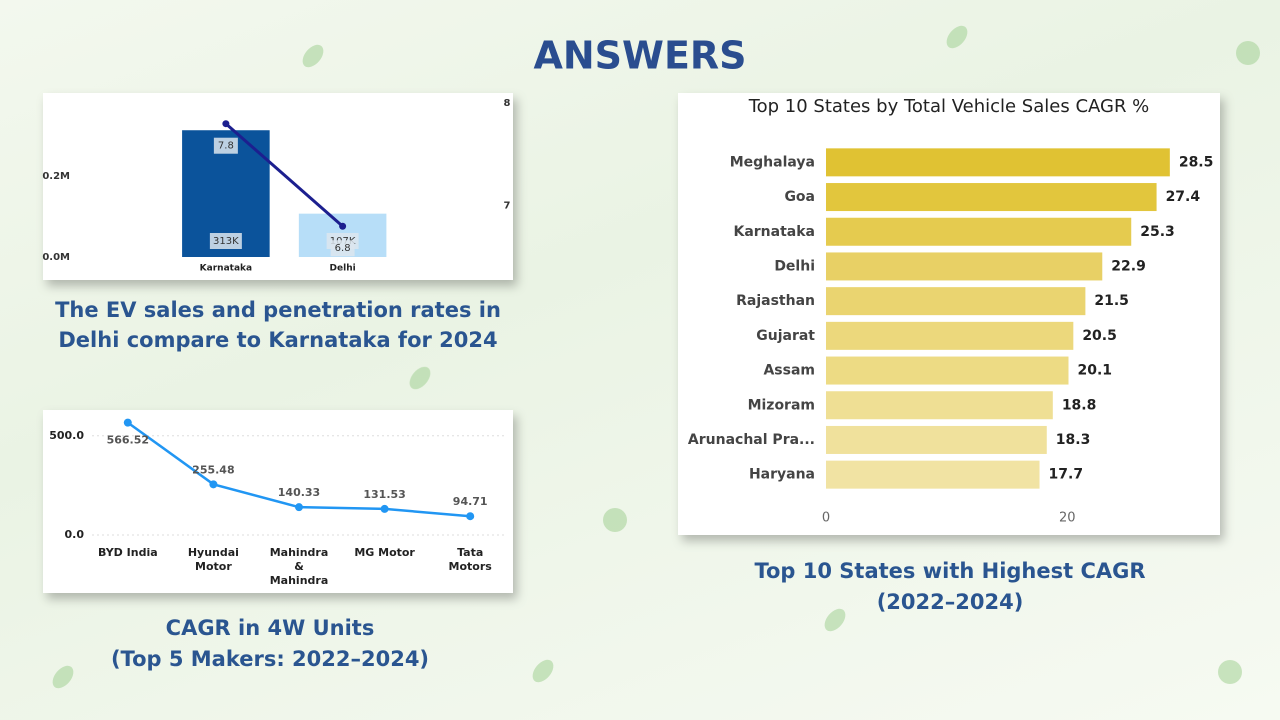  Describe the element at coordinates (384, 552) in the screenshot. I see `x-tick-label: MG Motor` at that location.